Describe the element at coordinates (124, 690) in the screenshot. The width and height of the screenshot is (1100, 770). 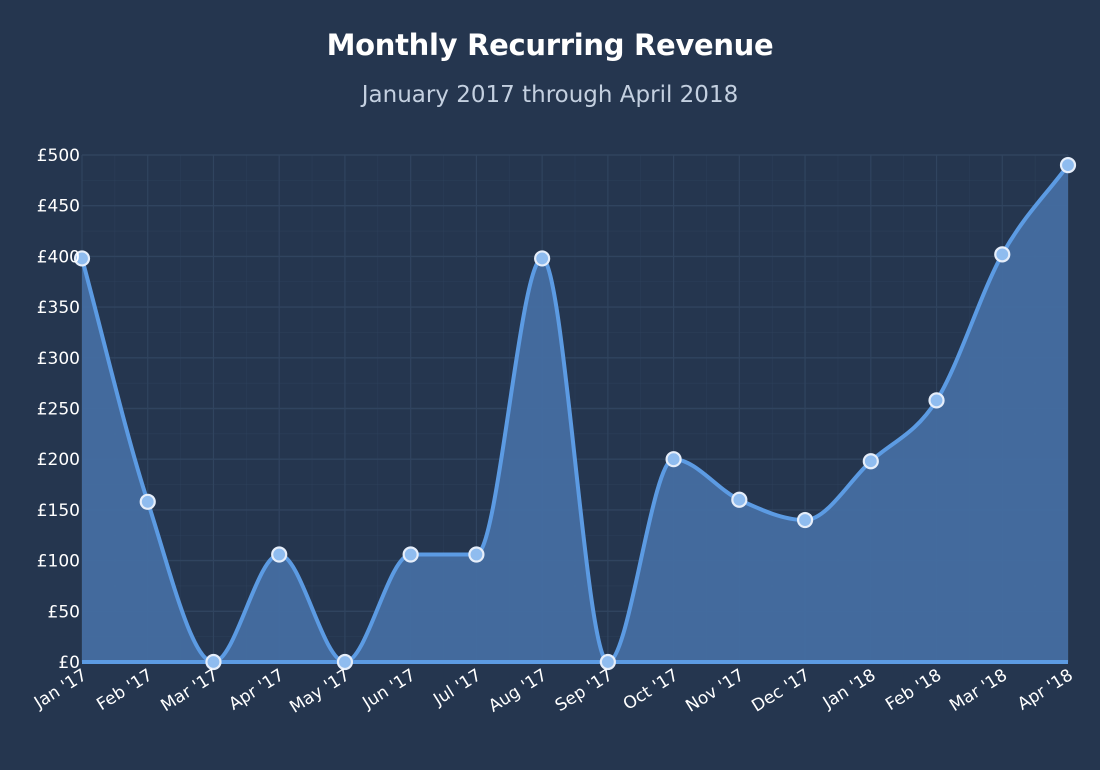
I see `x-tick-label: Feb '17` at that location.